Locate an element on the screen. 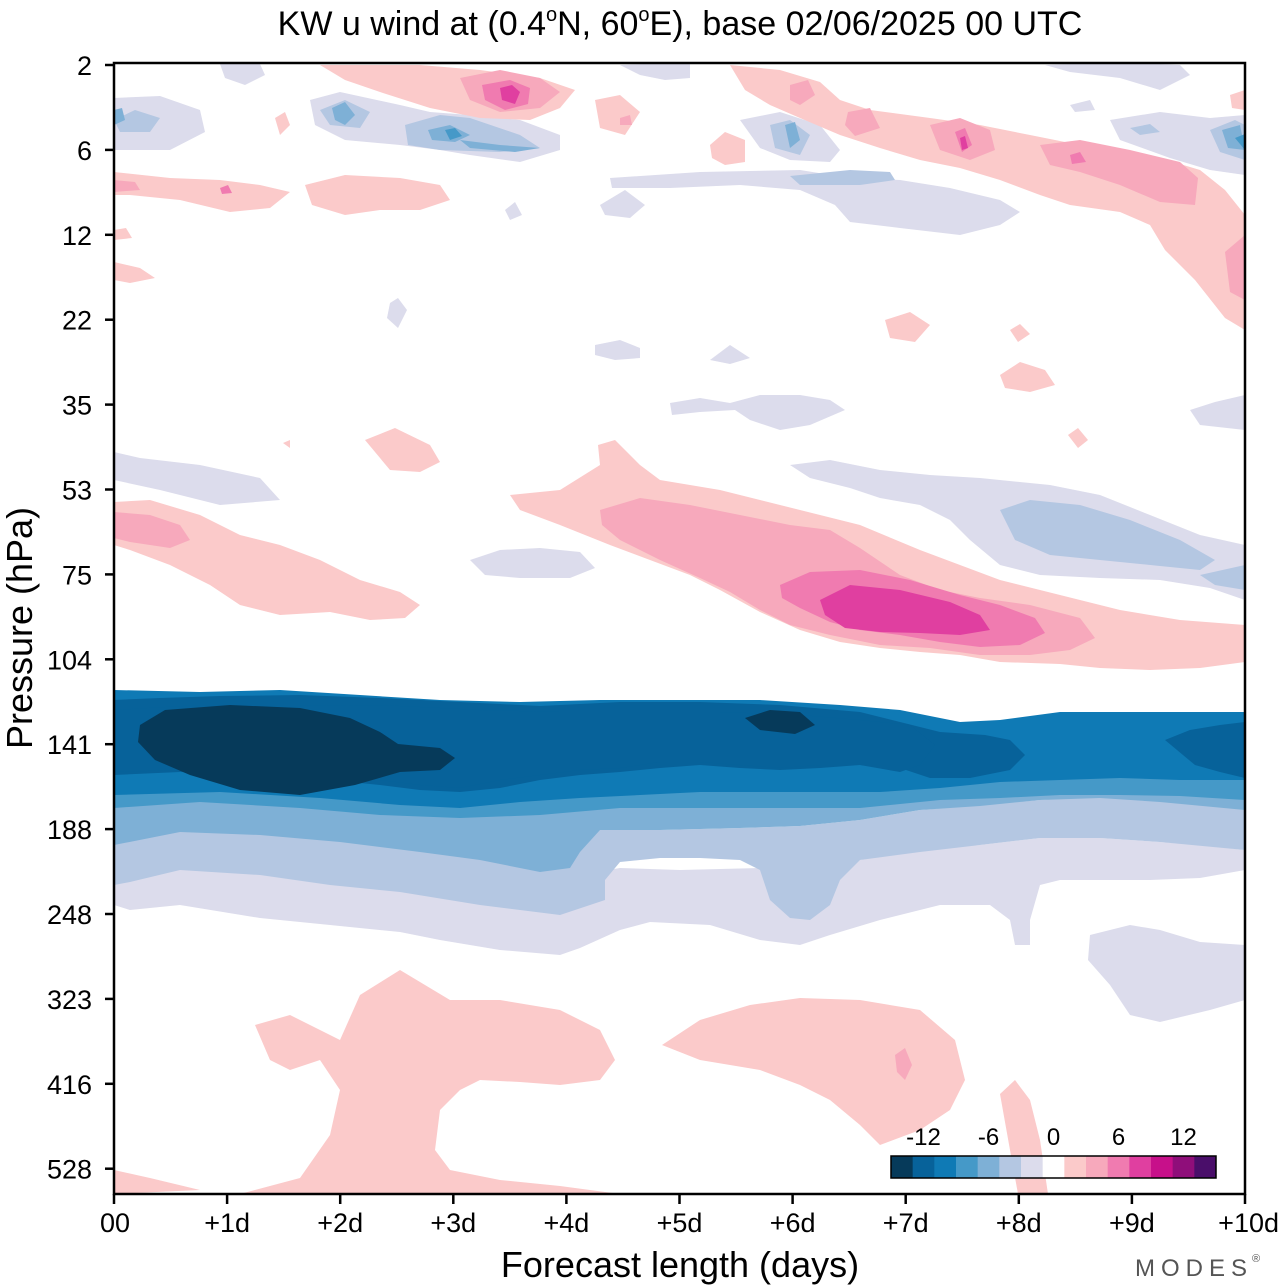  title-degree-1: o is located at coordinates (551, 15).